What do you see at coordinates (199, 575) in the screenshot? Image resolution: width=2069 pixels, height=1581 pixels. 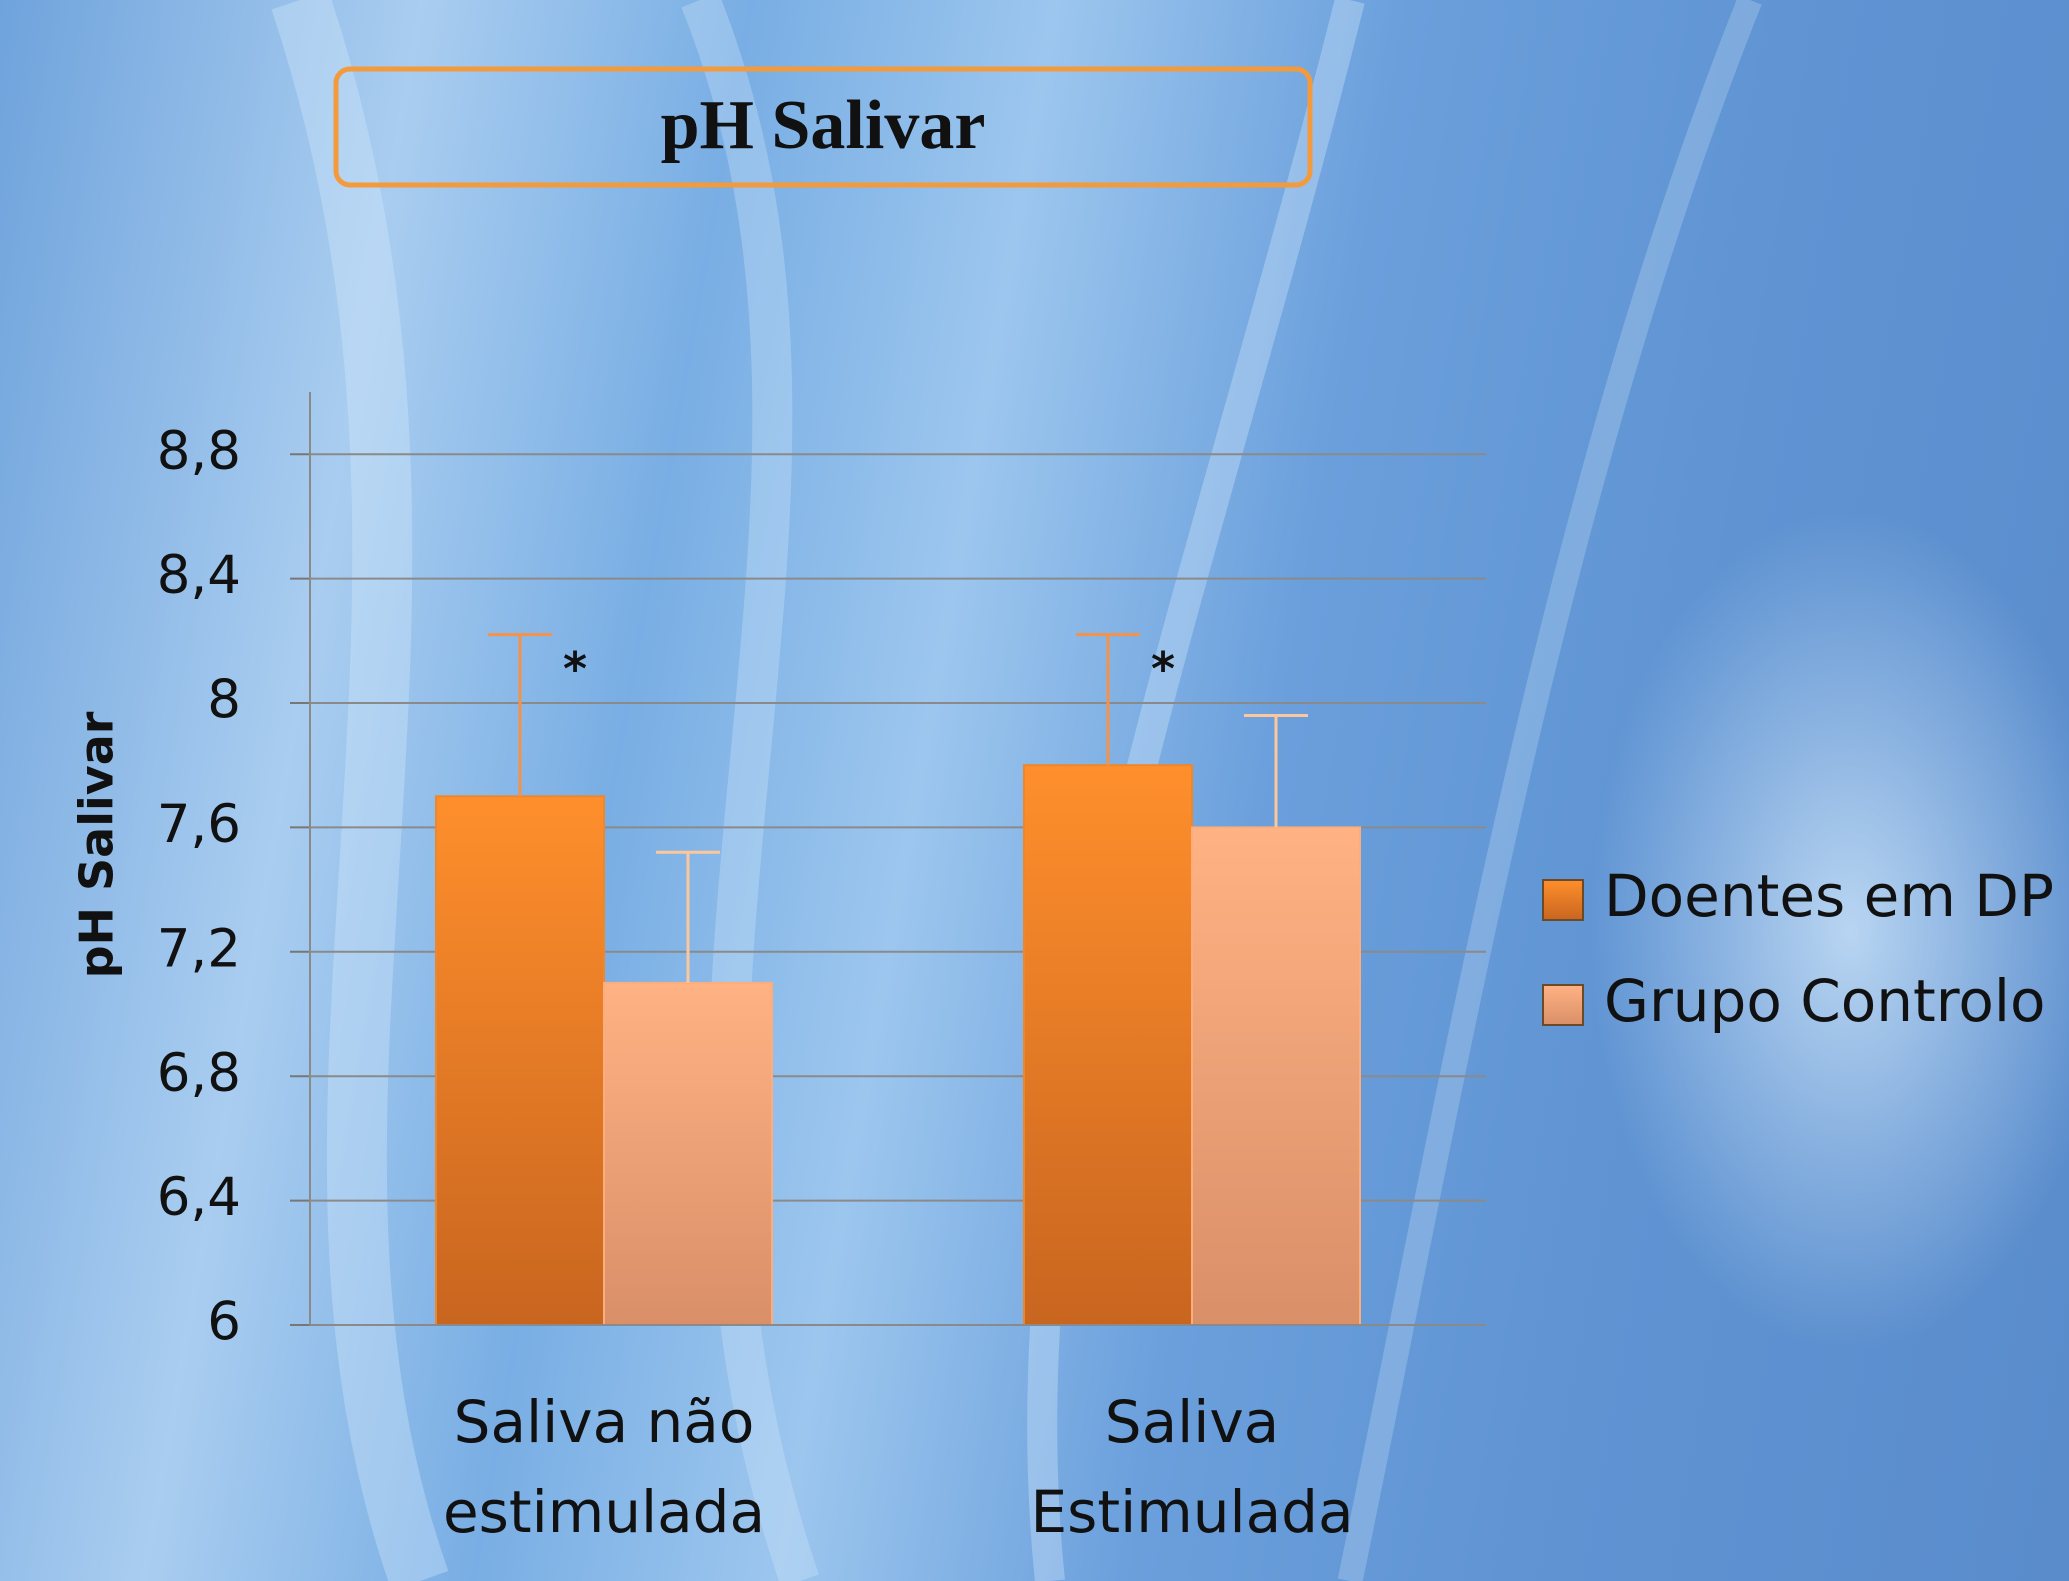 I see `y-tick-label: 8,4` at bounding box center [199, 575].